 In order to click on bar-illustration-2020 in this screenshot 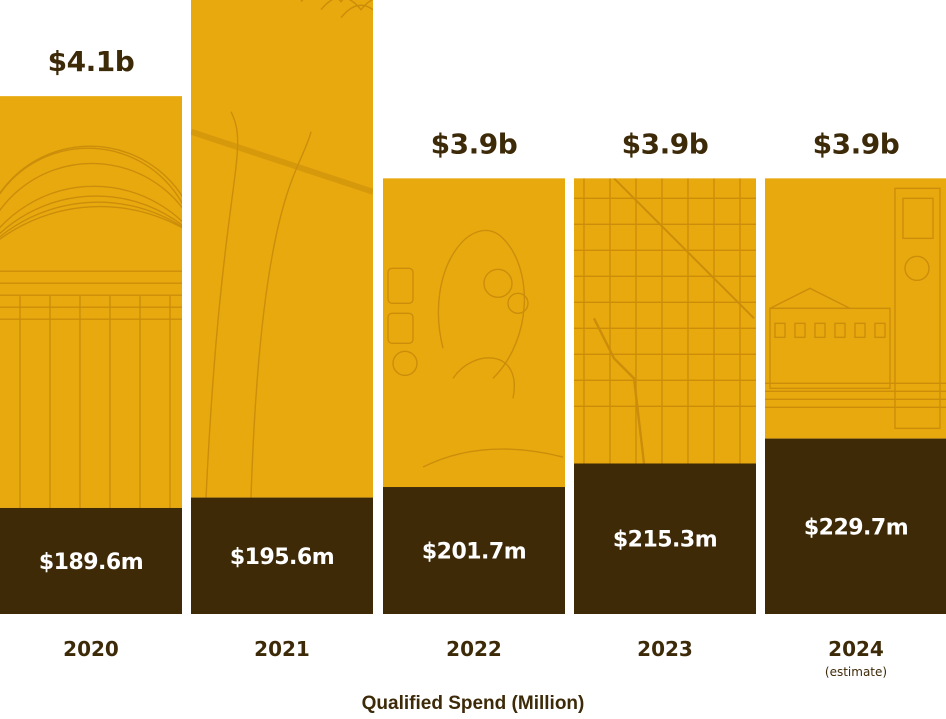, I will do `click(91, 326)`.